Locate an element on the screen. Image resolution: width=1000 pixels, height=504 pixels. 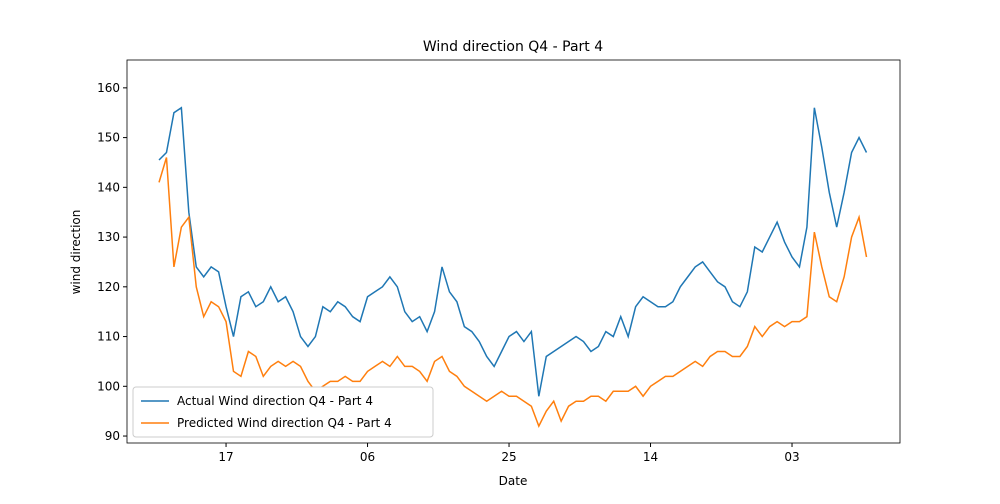
y-tick-label: 130 is located at coordinates (108, 237).